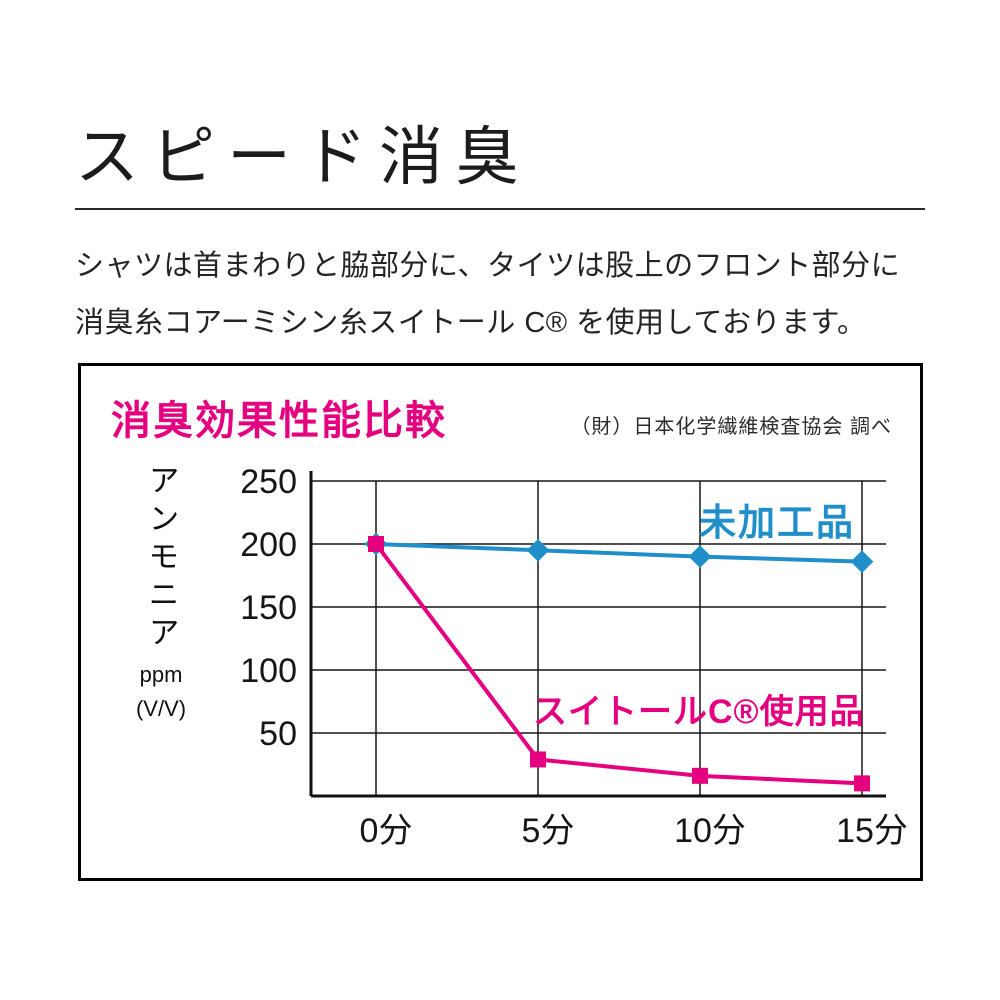 Image resolution: width=1000 pixels, height=1000 pixels. What do you see at coordinates (699, 712) in the screenshot?
I see `series-label-treated: スイトールC®使用品` at bounding box center [699, 712].